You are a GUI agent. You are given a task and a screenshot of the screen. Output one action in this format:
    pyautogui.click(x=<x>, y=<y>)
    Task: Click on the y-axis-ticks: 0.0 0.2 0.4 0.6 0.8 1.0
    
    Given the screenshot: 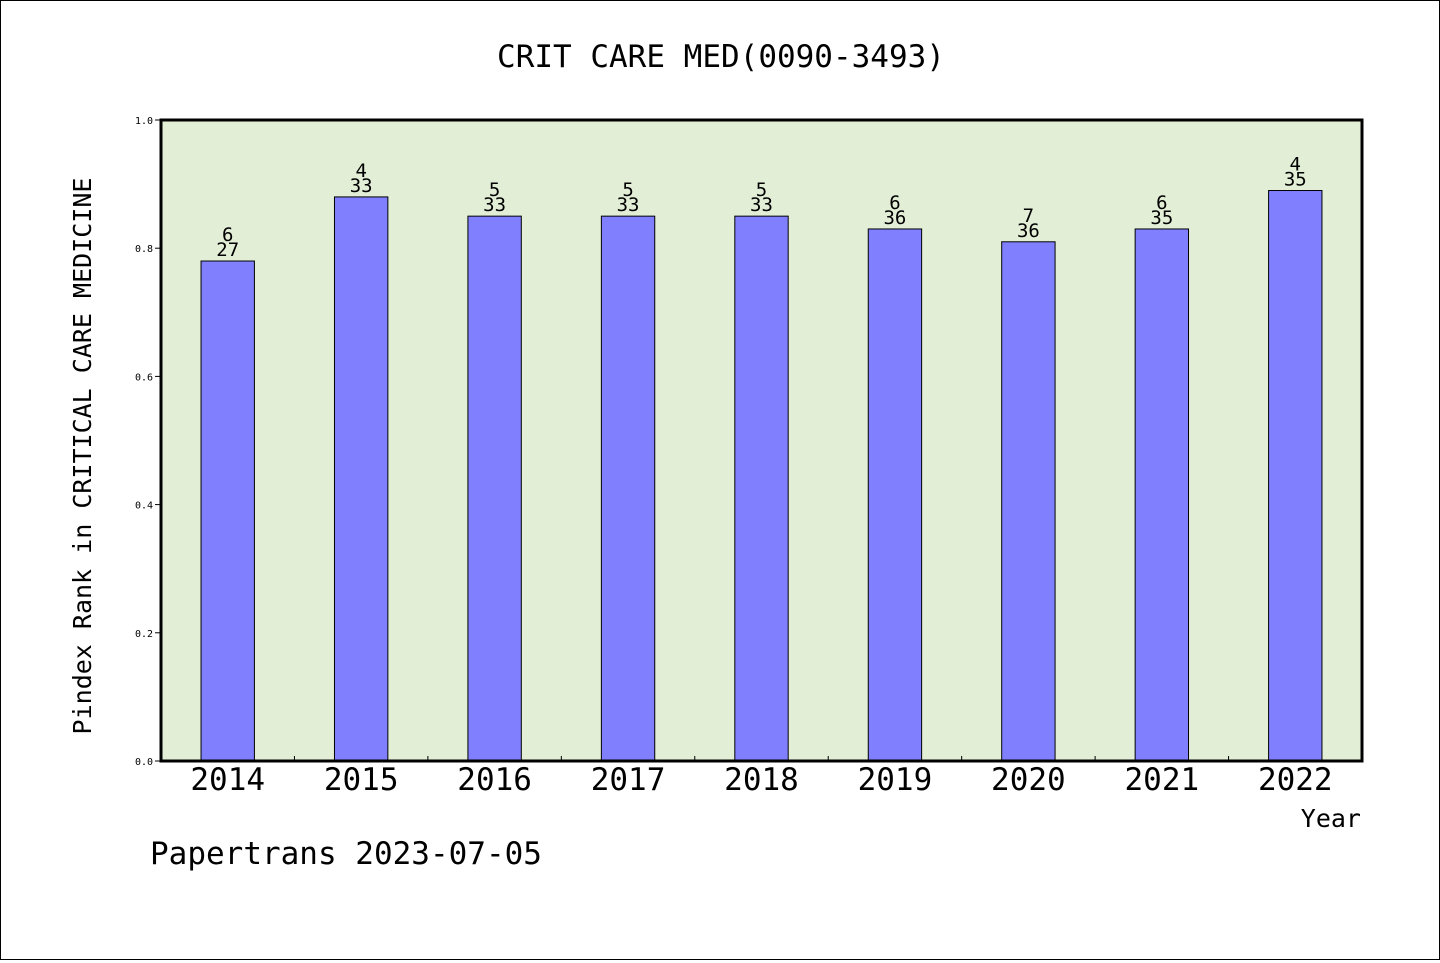 What is the action you would take?
    pyautogui.click(x=148, y=442)
    